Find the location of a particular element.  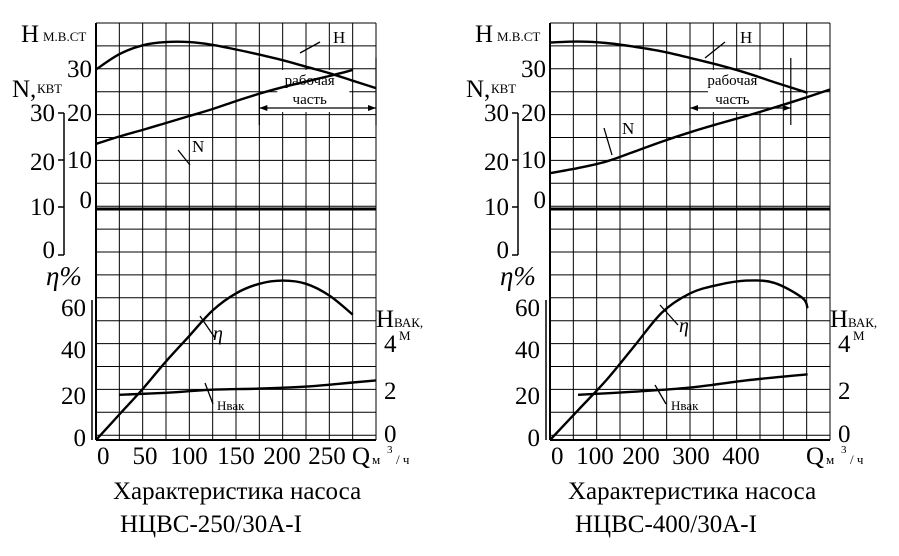

chart-1-caption-line-1: Характеристика насоса is located at coordinates (237, 491).